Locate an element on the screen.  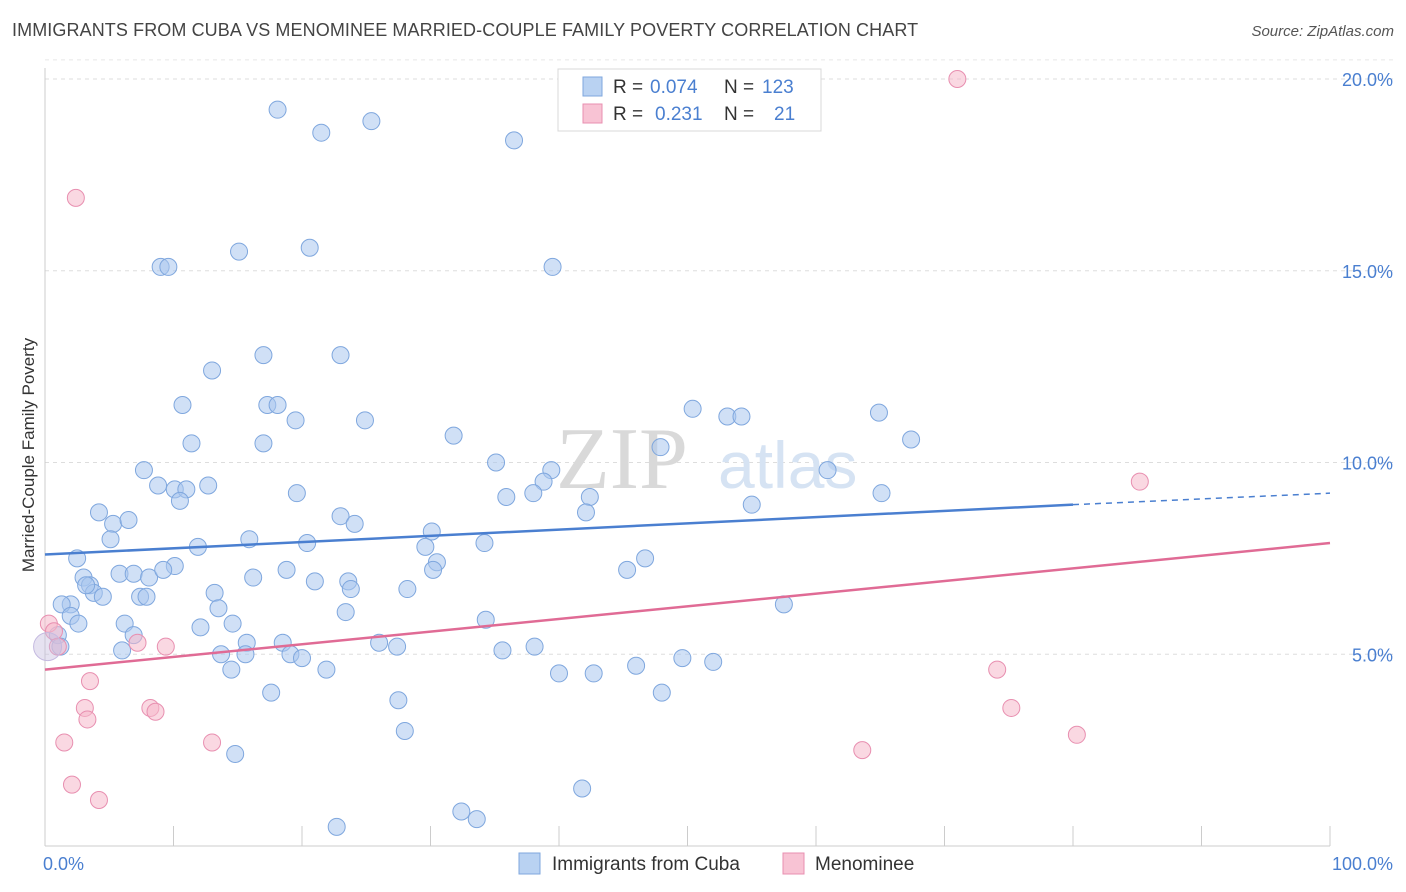
stats-r-value: 0.074 is located at coordinates (674, 87).